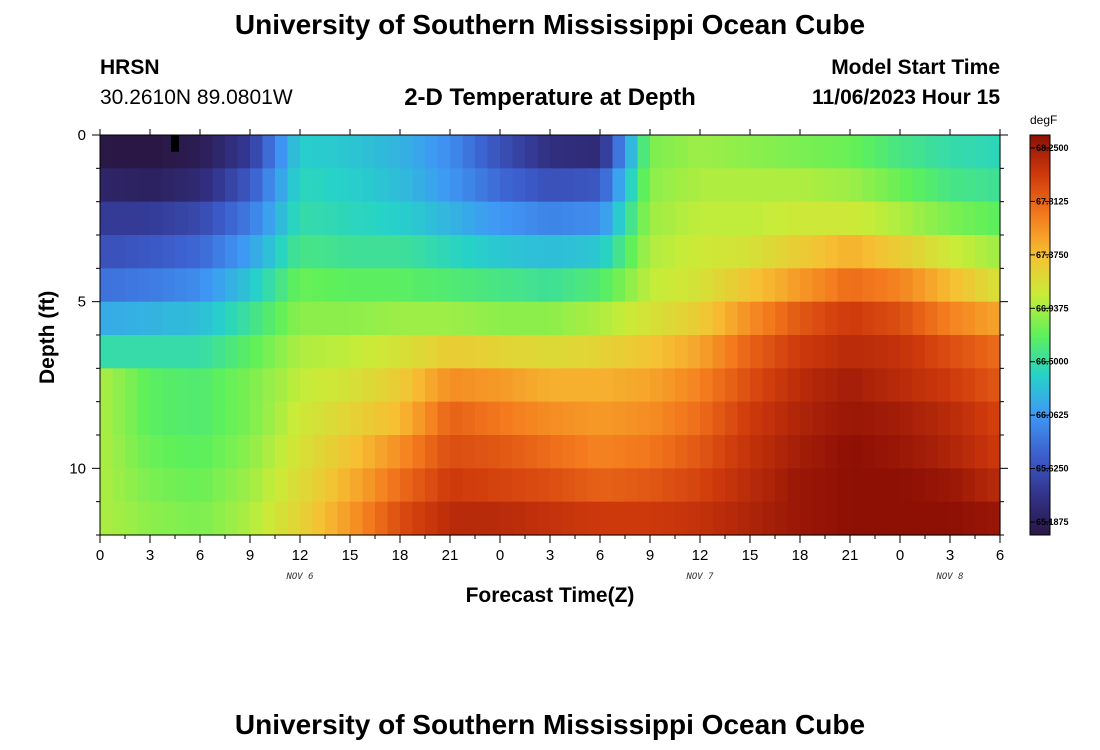 This screenshot has width=1100, height=750. Describe the element at coordinates (82, 135) in the screenshot. I see `y-tick-label: 0` at that location.